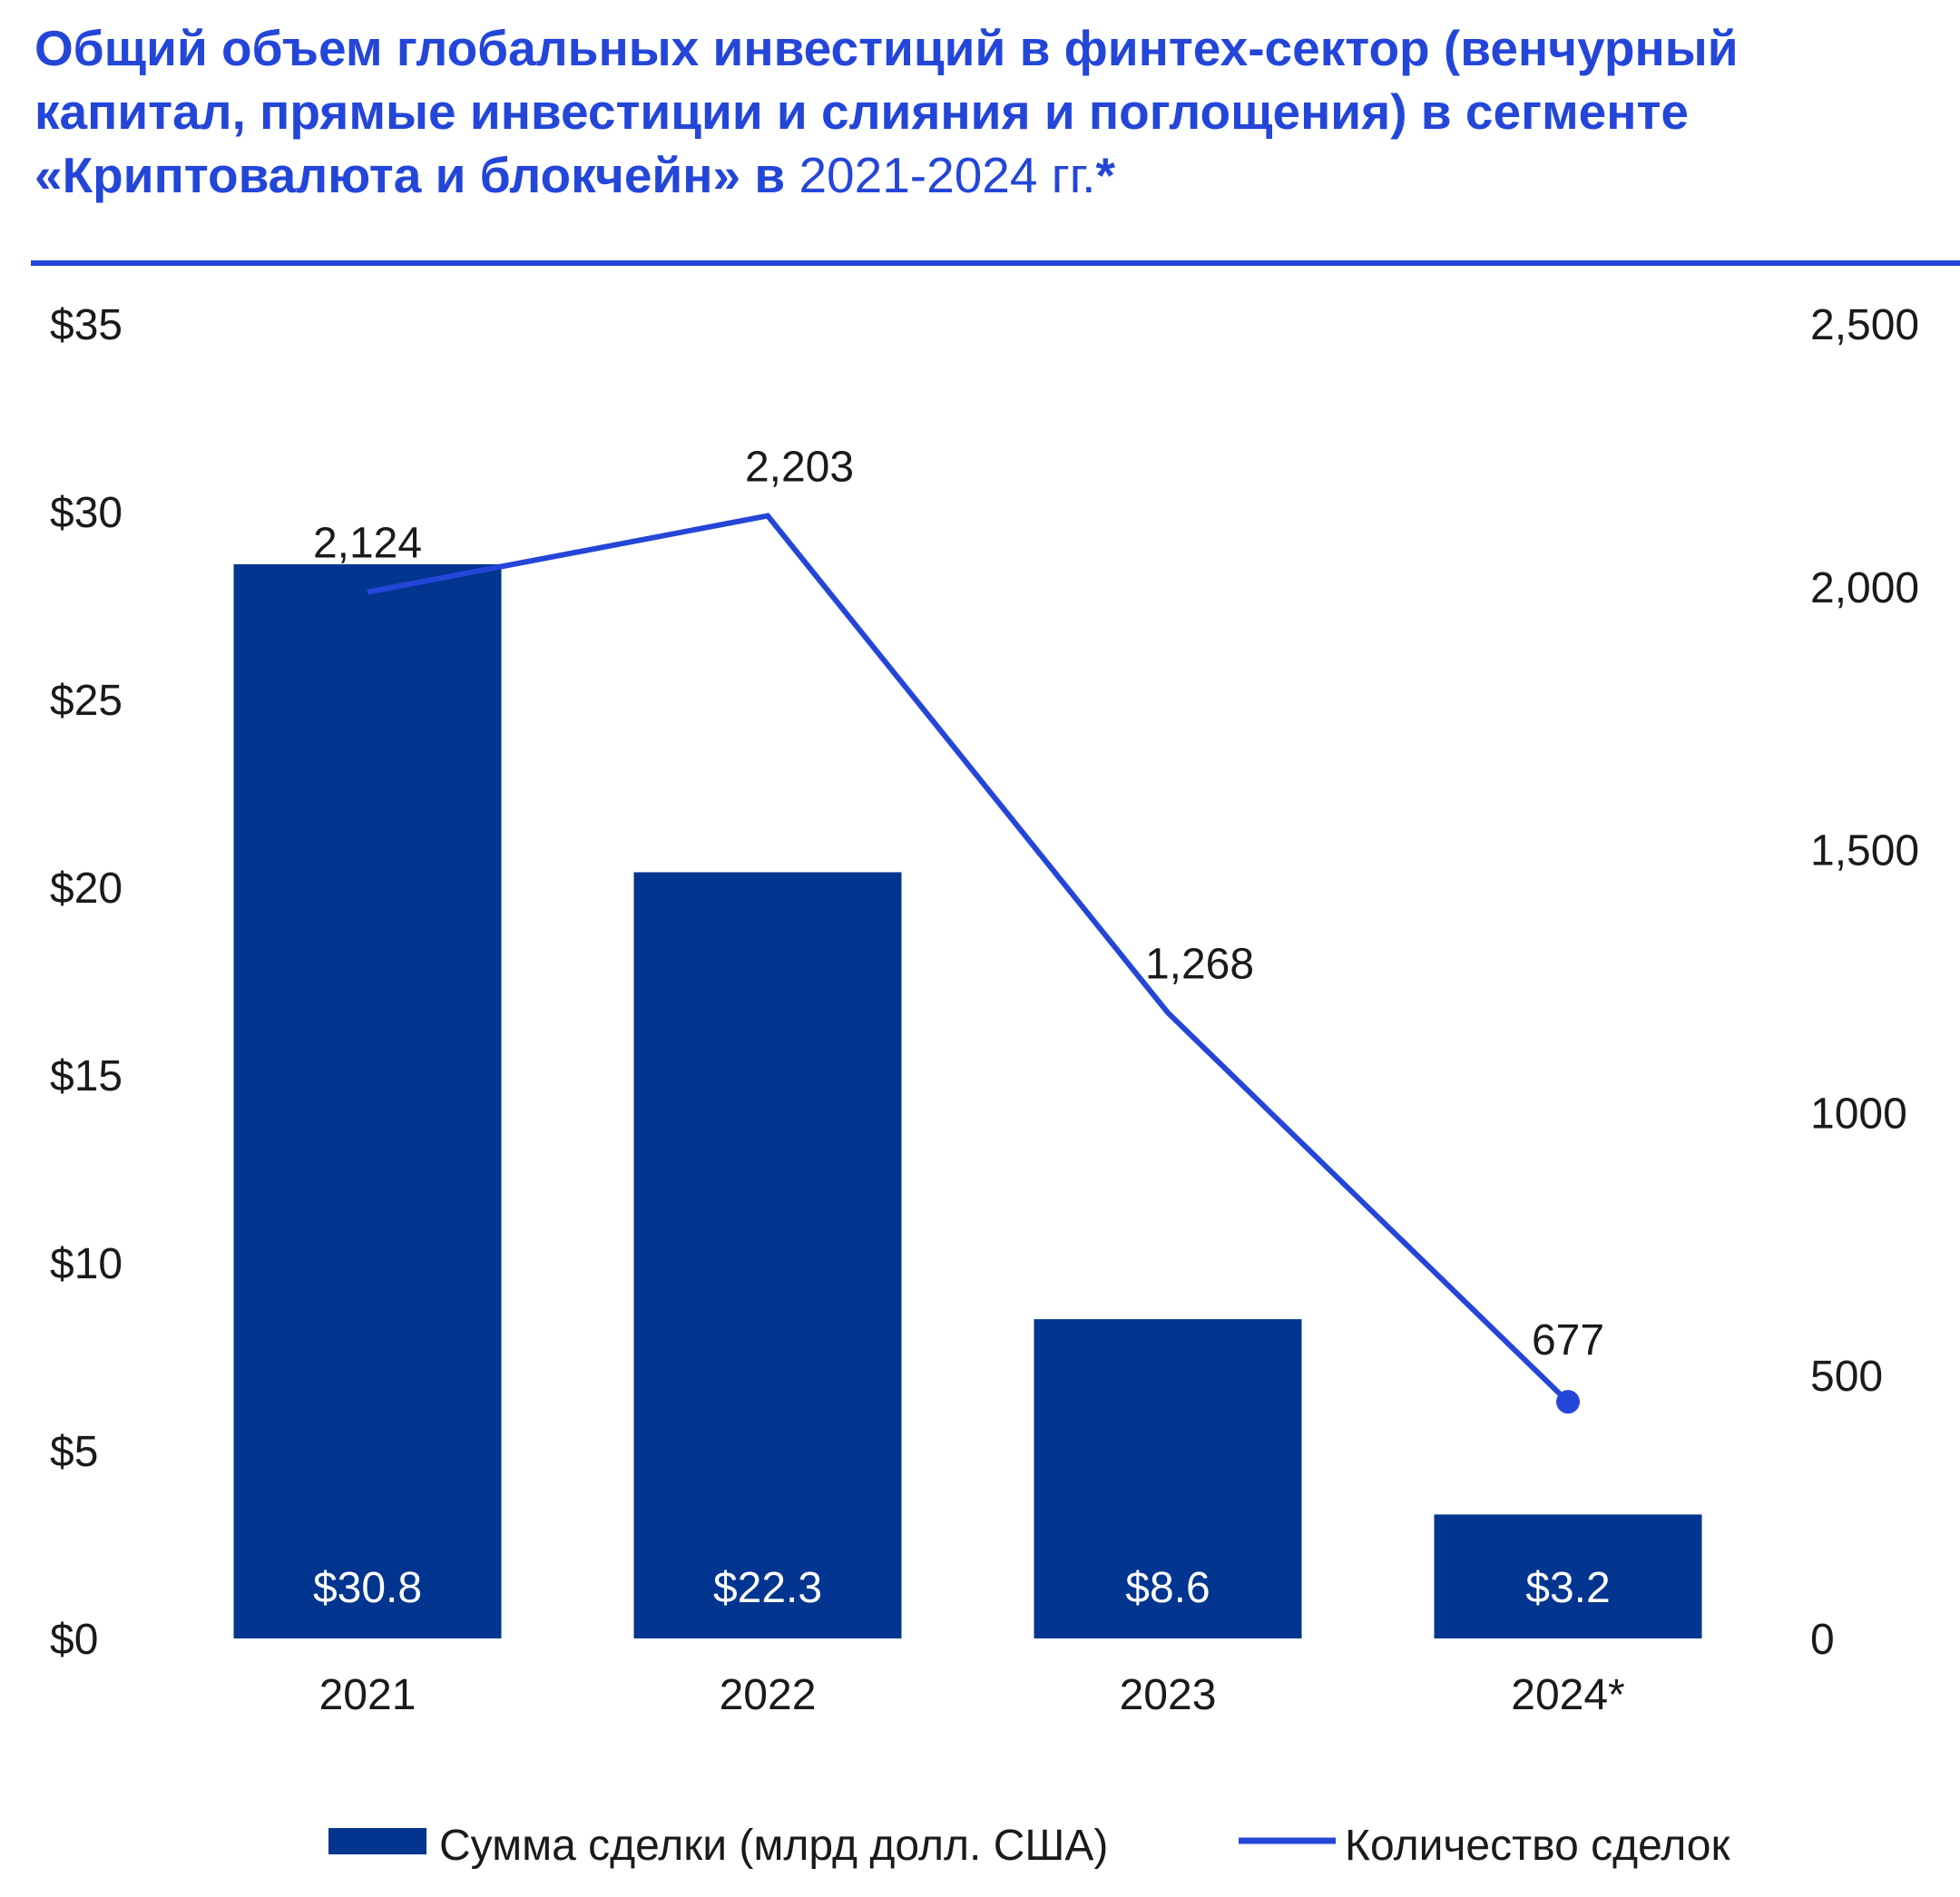 The height and width of the screenshot is (1897, 1960). I want to click on left-tick-label: $15, so click(86, 1076).